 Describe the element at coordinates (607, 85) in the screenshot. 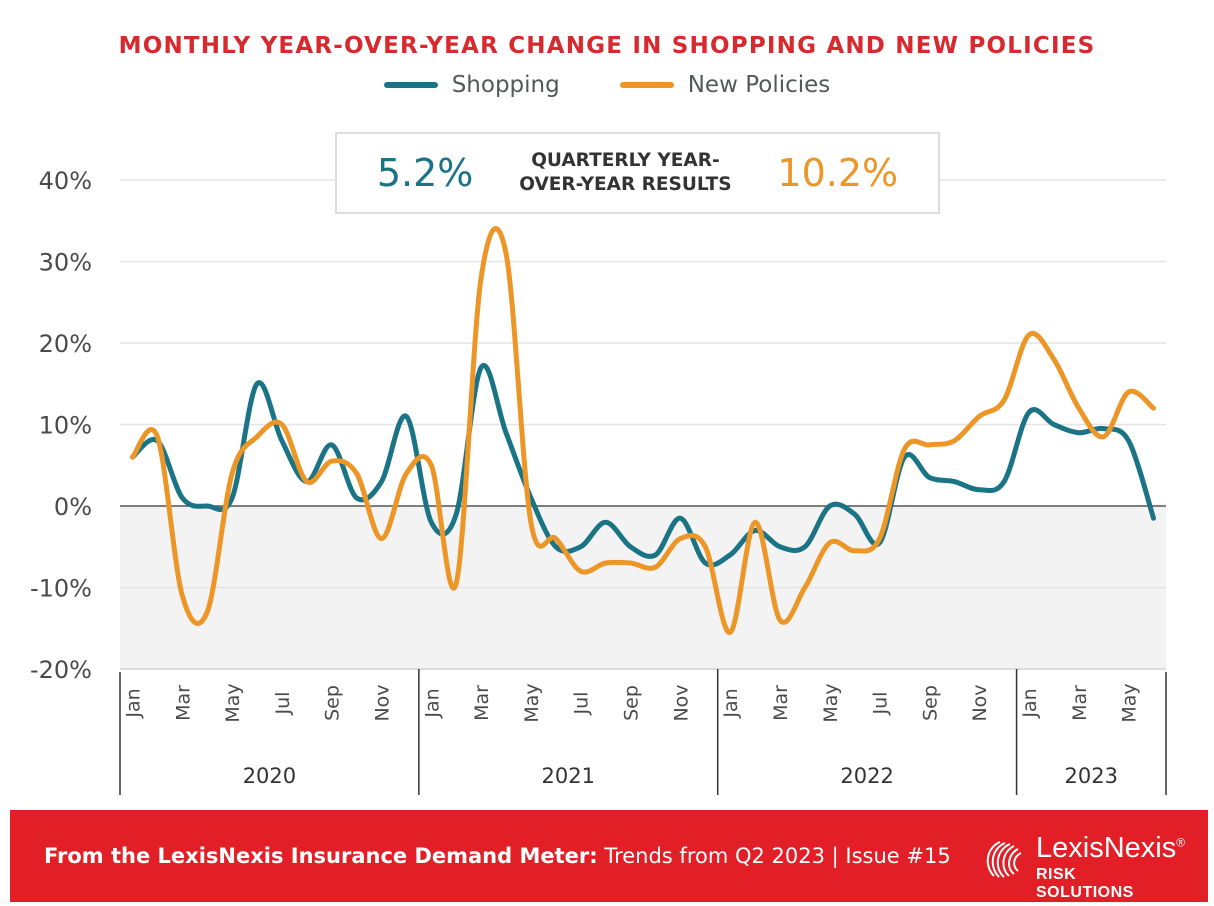

I see `chart-legend: Shopping New Policies` at that location.